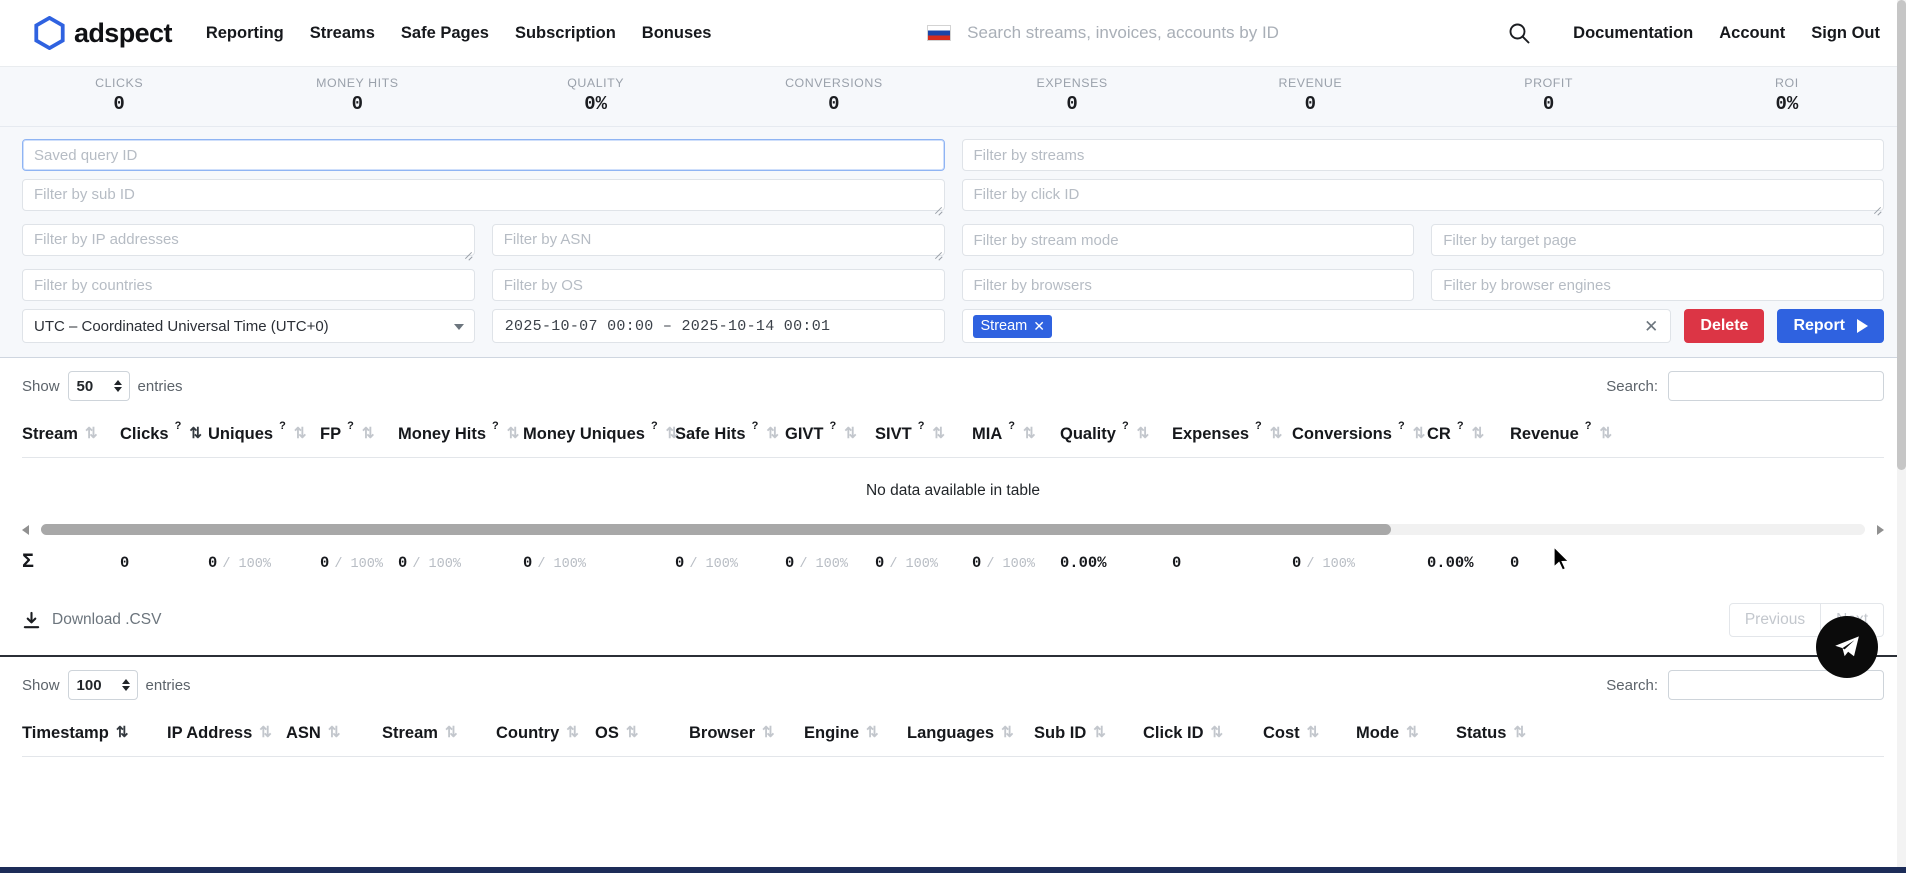 The height and width of the screenshot is (873, 1906). Describe the element at coordinates (1116, 432) in the screenshot. I see `report-column-quality: Quality? ⇅` at that location.